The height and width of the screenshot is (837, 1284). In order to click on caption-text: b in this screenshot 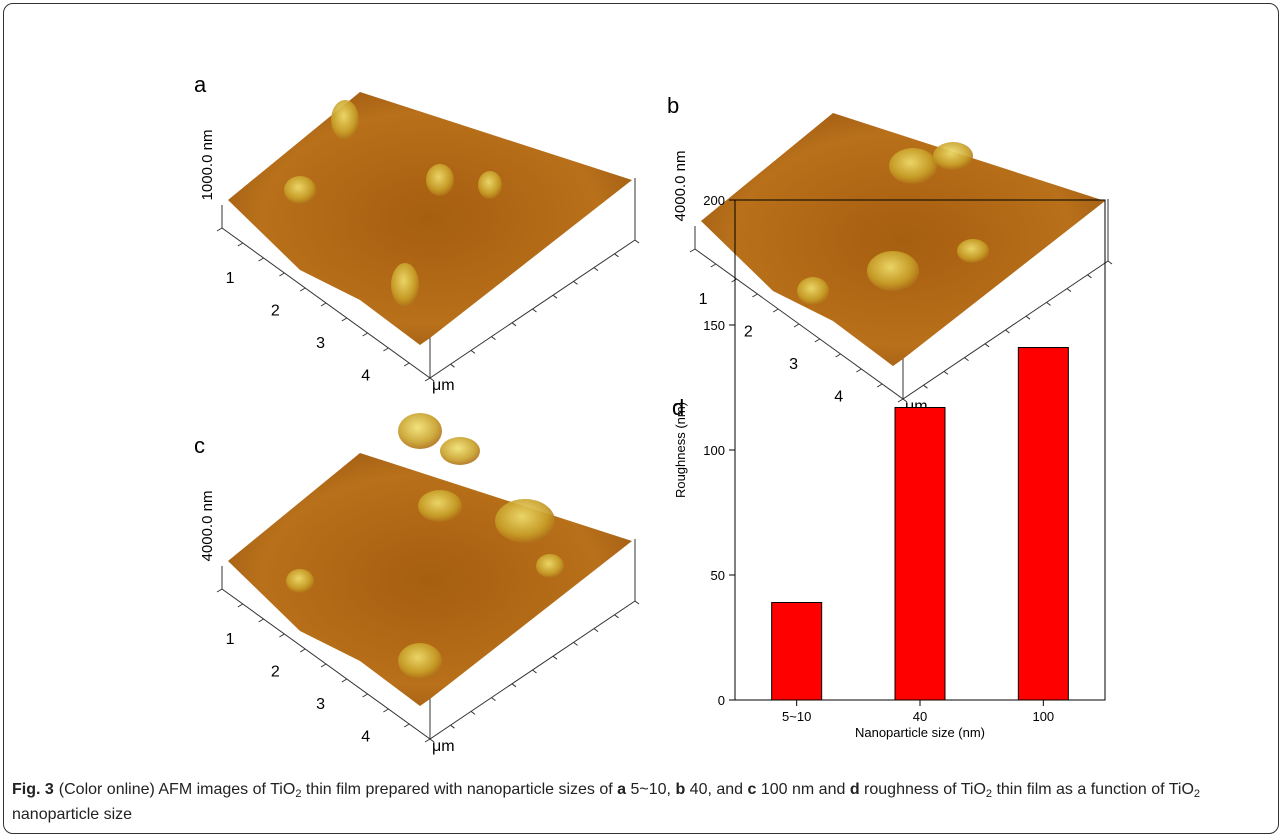, I will do `click(680, 789)`.